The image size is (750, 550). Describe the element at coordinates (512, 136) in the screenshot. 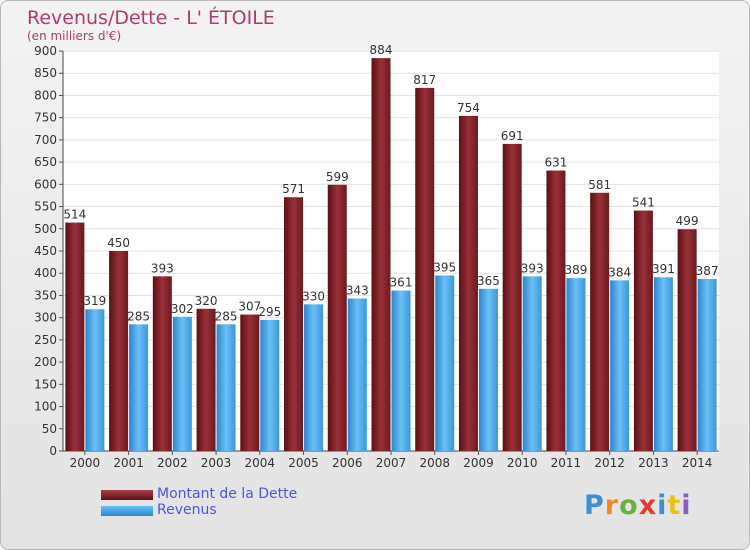

I see `data-label-debt: 691` at that location.